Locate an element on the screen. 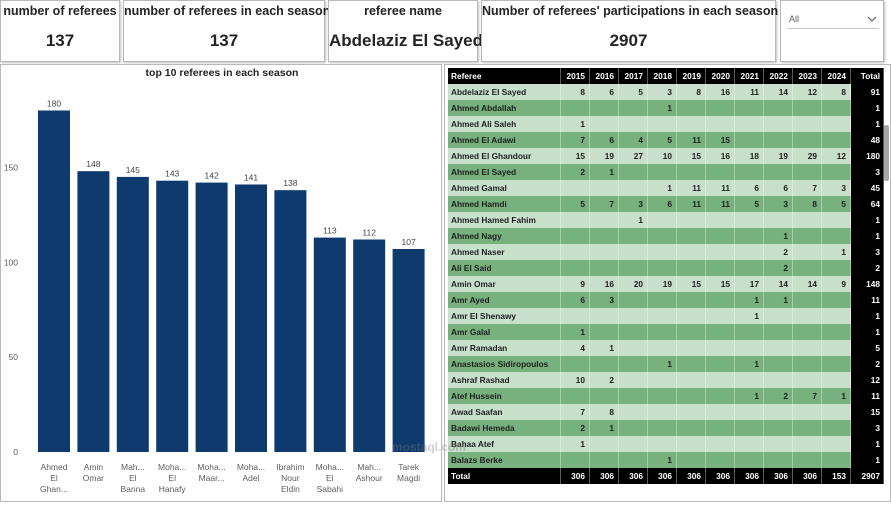 Image resolution: width=891 pixels, height=506 pixels. data-label: 180 is located at coordinates (54, 103).